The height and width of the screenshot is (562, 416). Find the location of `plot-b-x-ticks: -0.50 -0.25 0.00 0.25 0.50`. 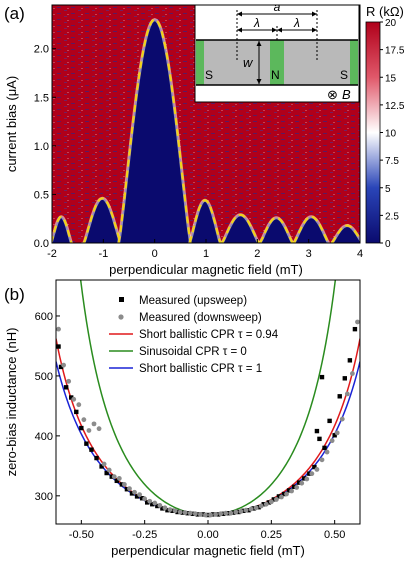

plot-b-x-ticks: -0.50 -0.25 0.00 0.25 0.50 is located at coordinates (207, 530).